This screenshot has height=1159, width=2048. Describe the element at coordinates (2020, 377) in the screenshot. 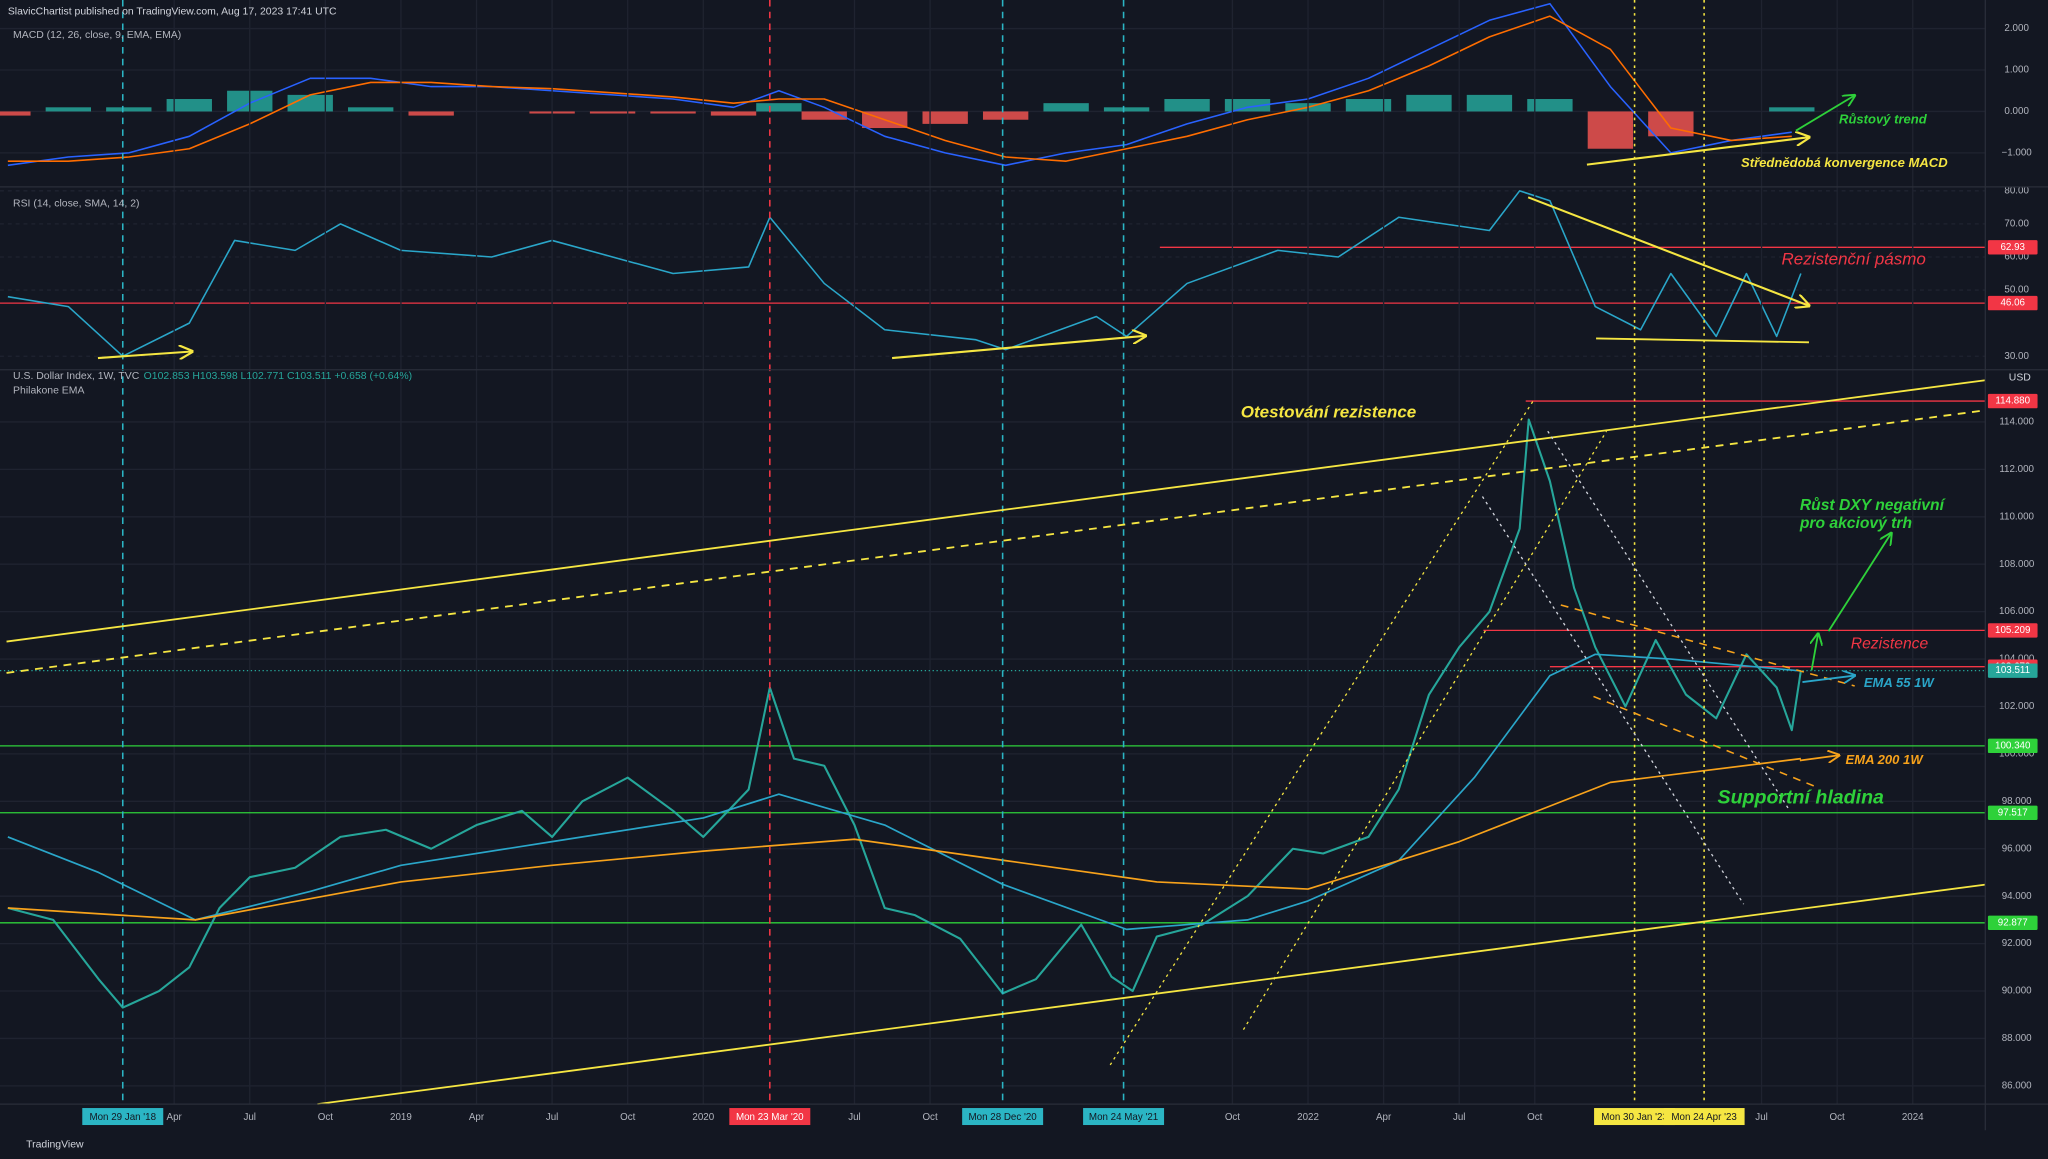

I see `currency: USD` at that location.